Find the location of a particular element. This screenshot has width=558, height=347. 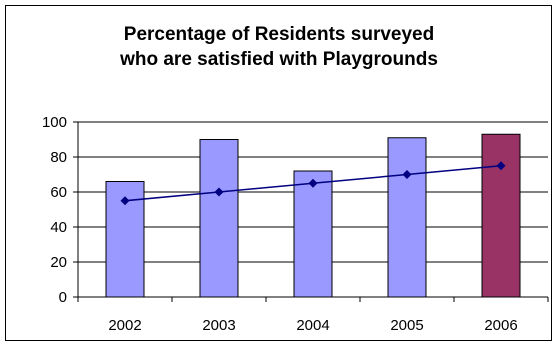

bar-2005 is located at coordinates (407, 217).